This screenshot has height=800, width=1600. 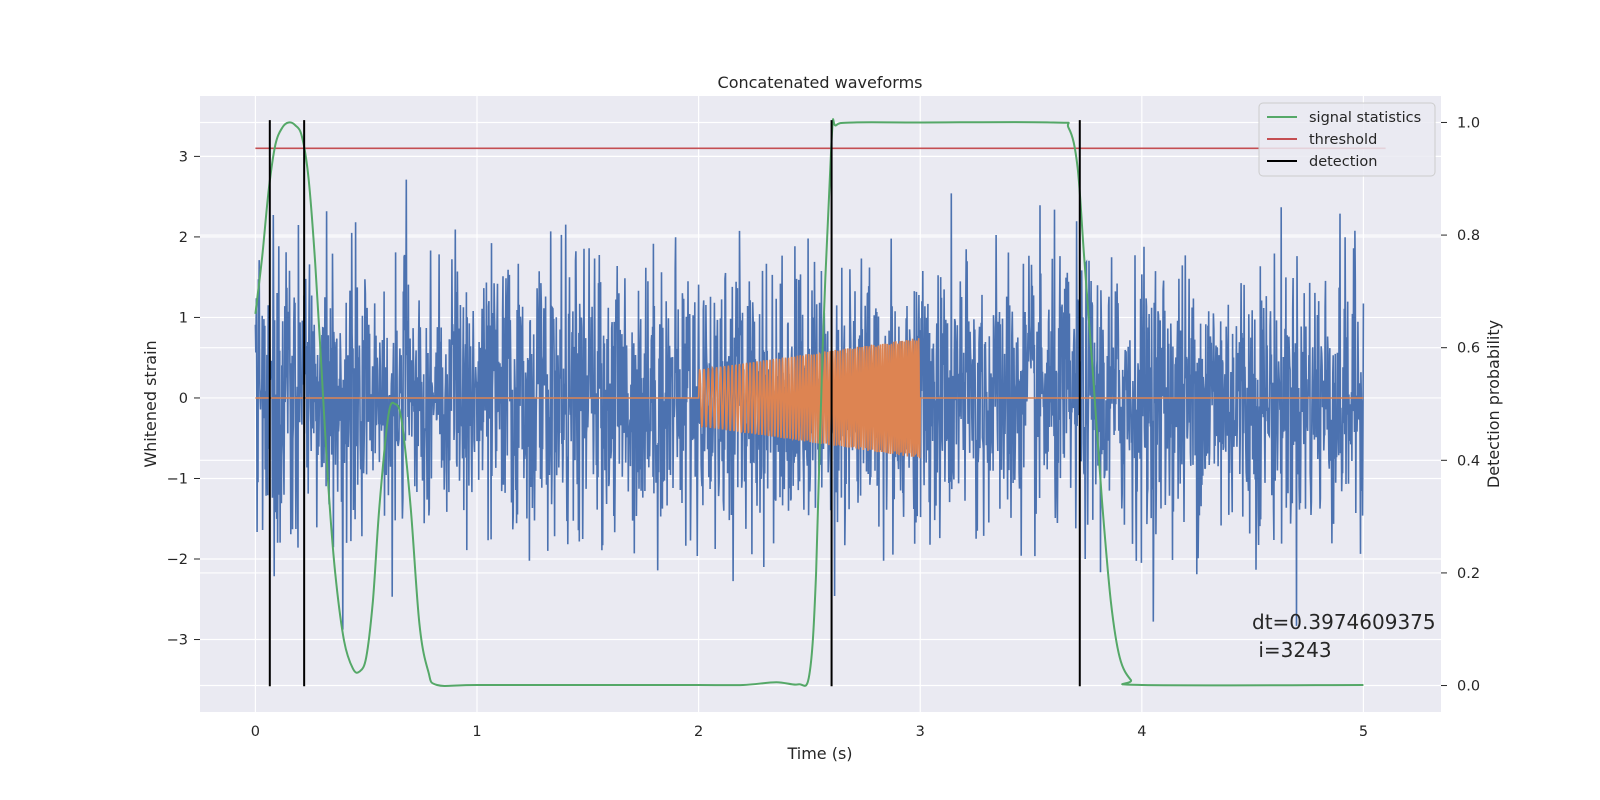 I want to click on x-tick-label-2: 2, so click(x=698, y=732).